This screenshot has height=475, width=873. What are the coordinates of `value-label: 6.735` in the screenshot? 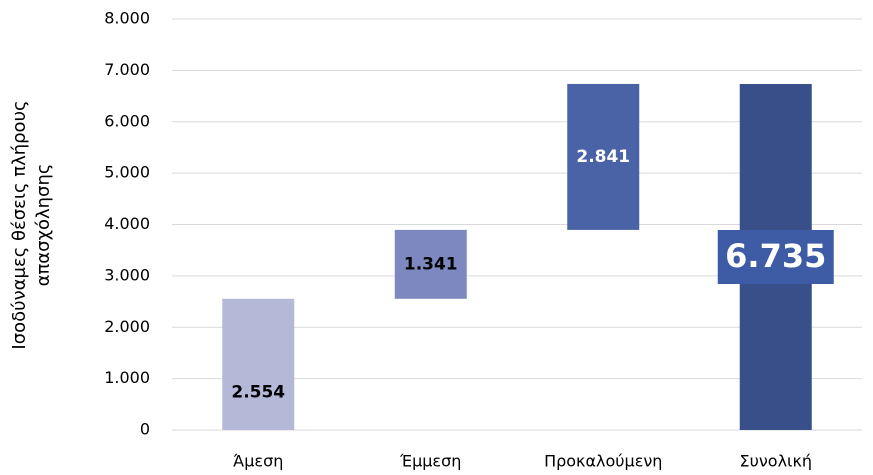 It's located at (775, 256).